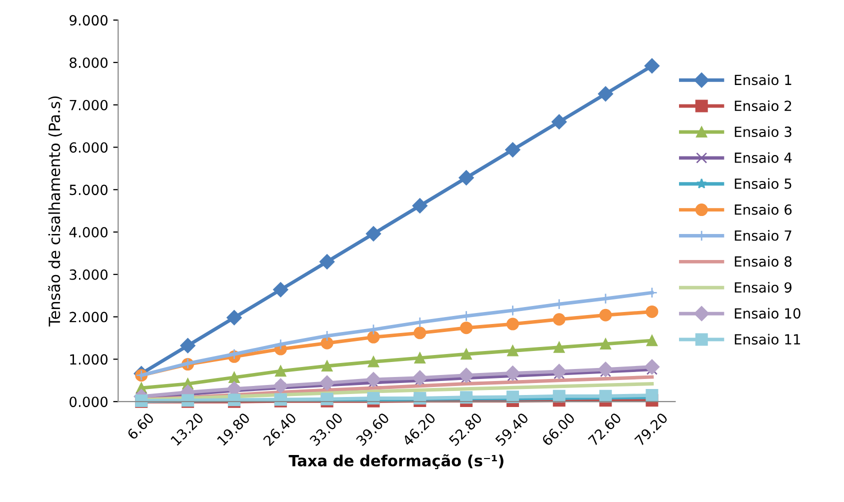 This screenshot has width=844, height=502. Describe the element at coordinates (763, 132) in the screenshot. I see `legend-label: Ensaio 3` at that location.